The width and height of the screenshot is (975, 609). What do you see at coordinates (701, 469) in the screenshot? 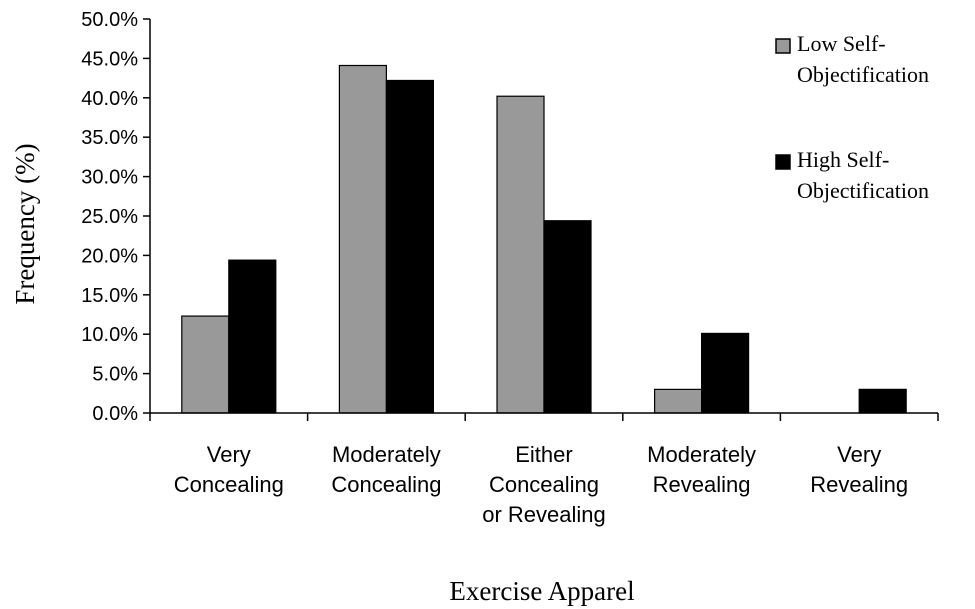
I see `x-category-label: Moderately Revealing` at bounding box center [701, 469].